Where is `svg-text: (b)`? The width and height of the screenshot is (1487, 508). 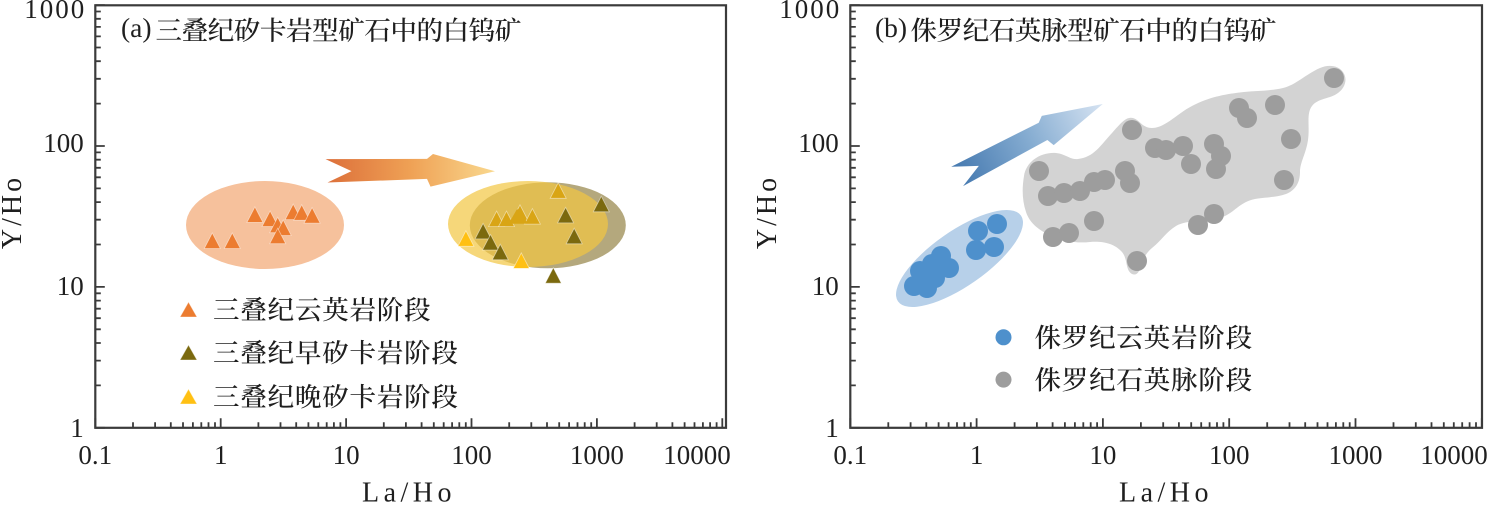 svg-text: (b) is located at coordinates (891, 27).